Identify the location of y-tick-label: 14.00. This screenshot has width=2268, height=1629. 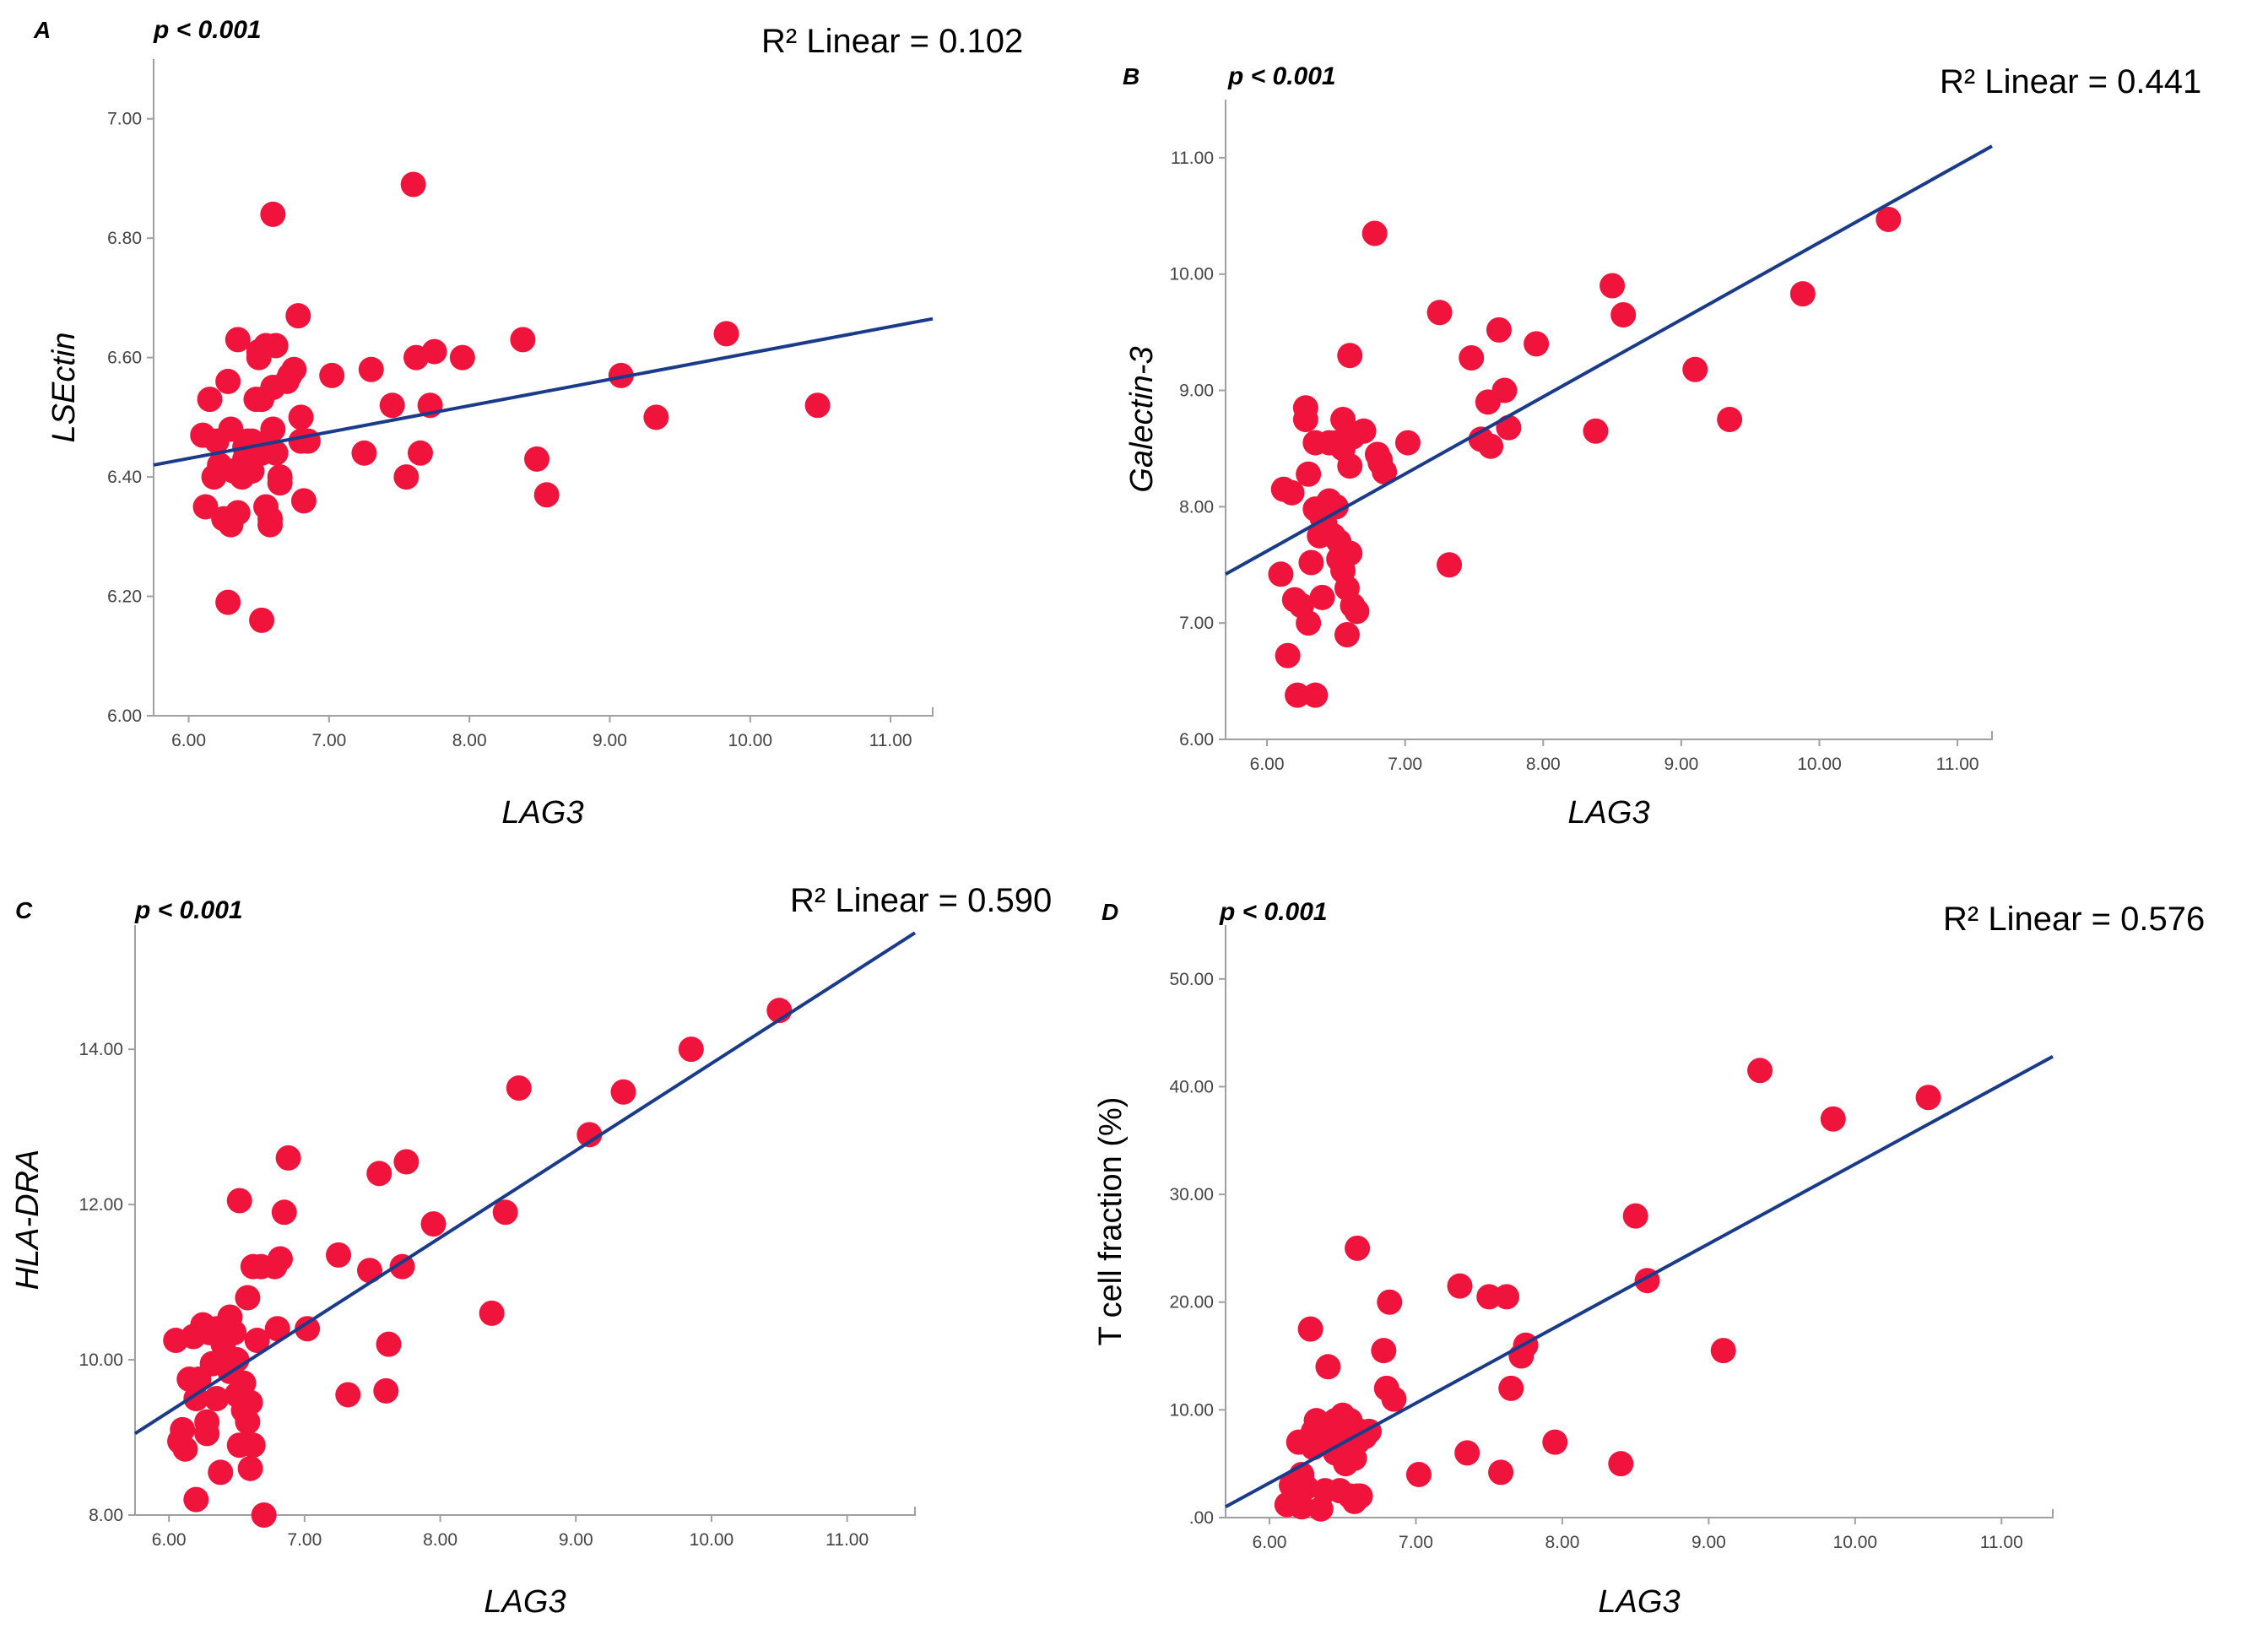
(101, 1049).